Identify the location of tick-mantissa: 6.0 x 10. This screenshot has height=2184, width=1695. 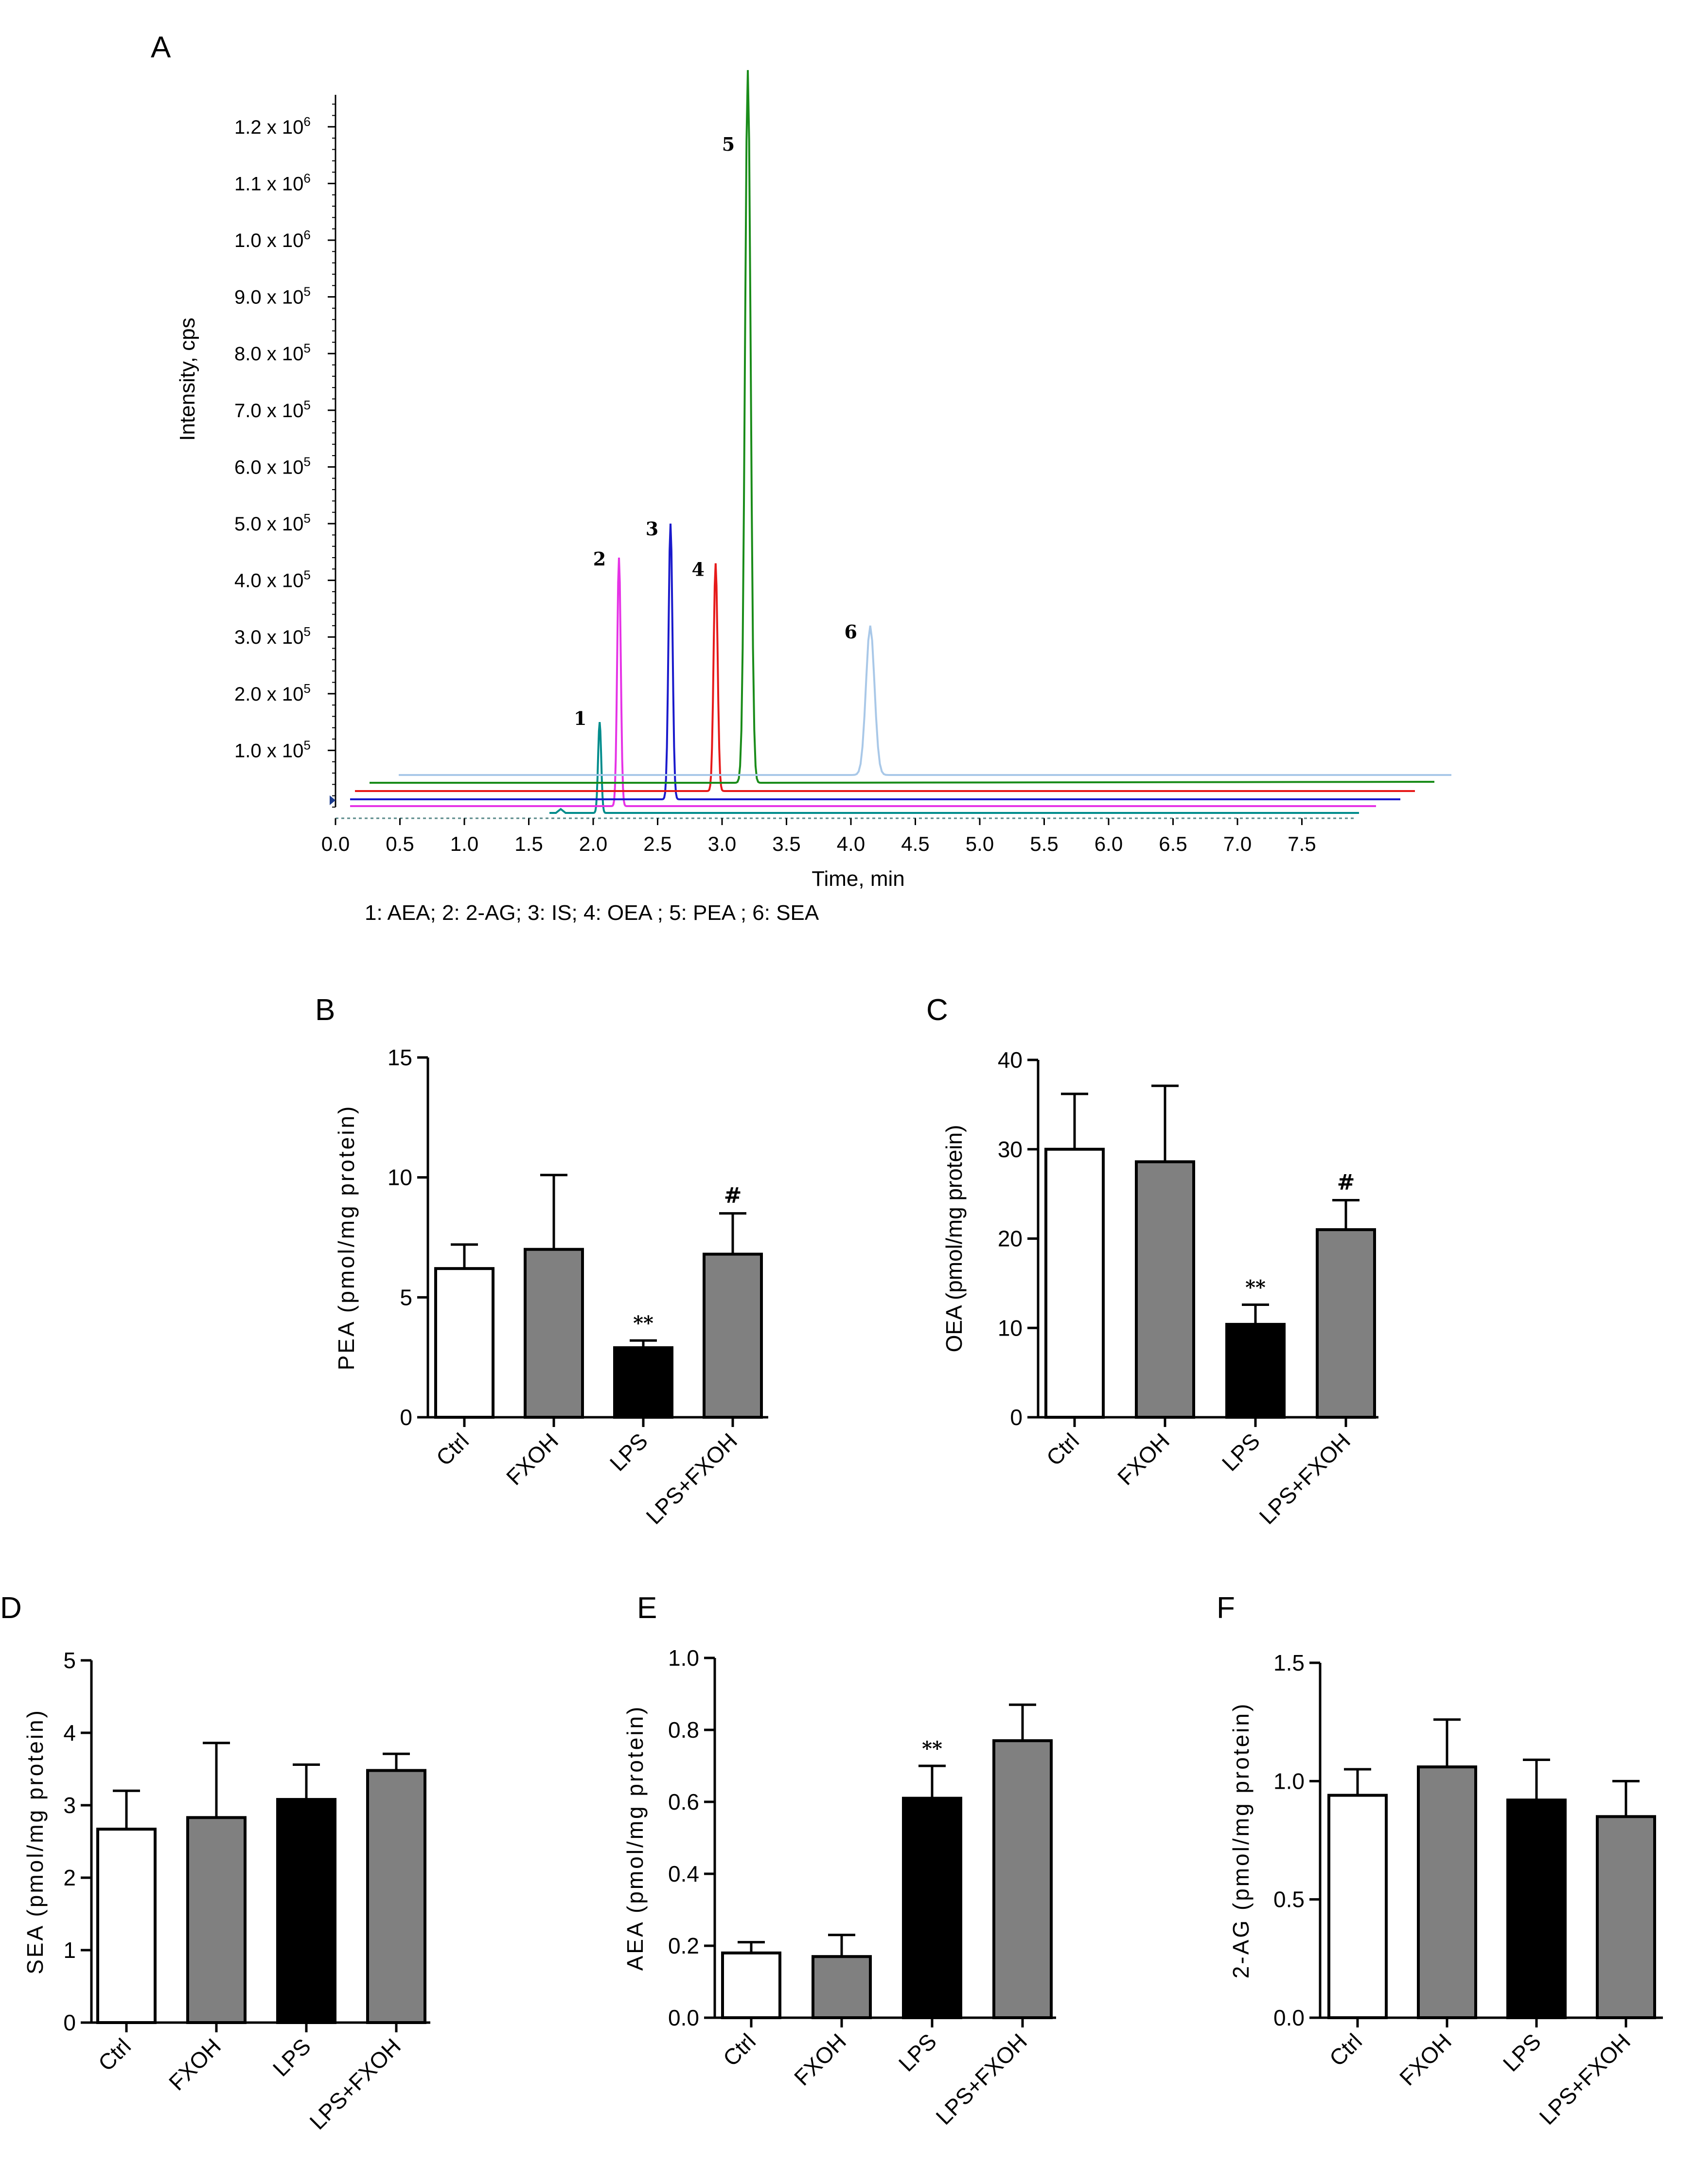
(268, 467).